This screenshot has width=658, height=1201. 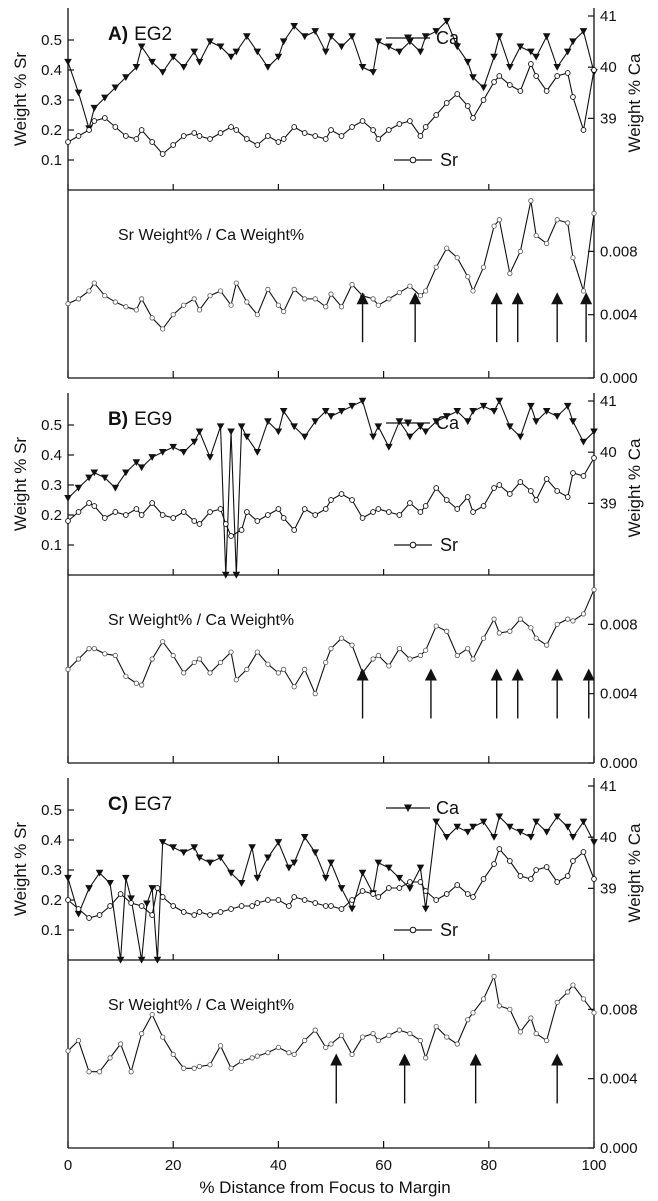 I want to click on ratio-tick-label: 0.004, so click(x=619, y=694).